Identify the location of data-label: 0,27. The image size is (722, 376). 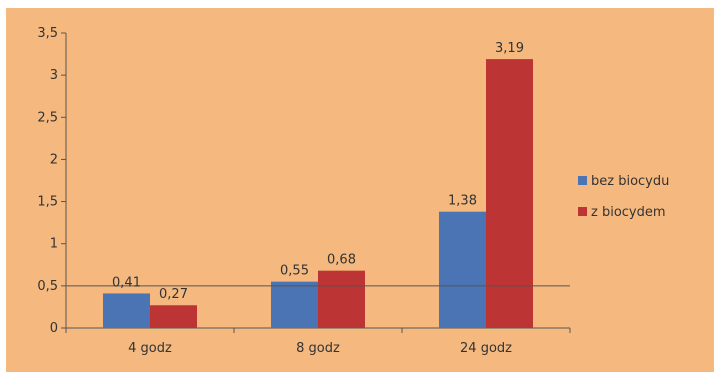
(173, 294).